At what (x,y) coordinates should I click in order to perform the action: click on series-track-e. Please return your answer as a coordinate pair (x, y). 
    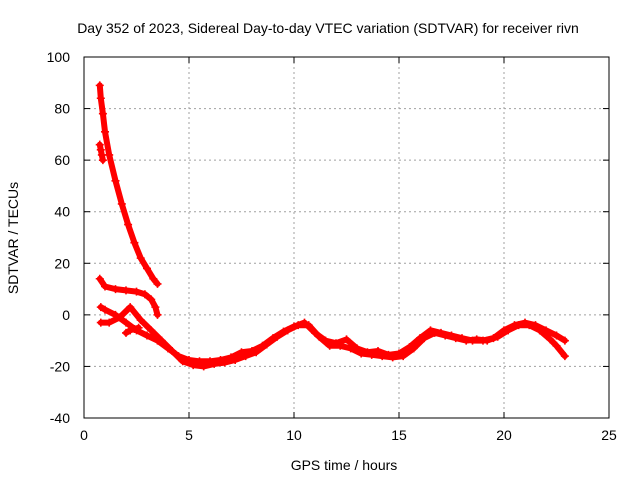
    Looking at the image, I should click on (332, 337).